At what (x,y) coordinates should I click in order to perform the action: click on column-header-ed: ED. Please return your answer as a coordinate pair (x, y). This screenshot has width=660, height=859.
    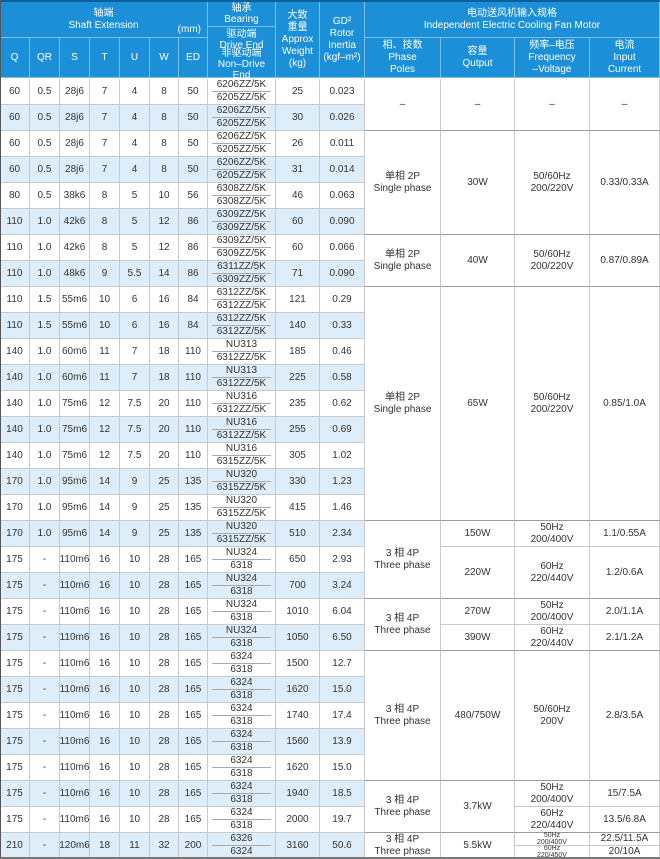
    Looking at the image, I should click on (193, 58).